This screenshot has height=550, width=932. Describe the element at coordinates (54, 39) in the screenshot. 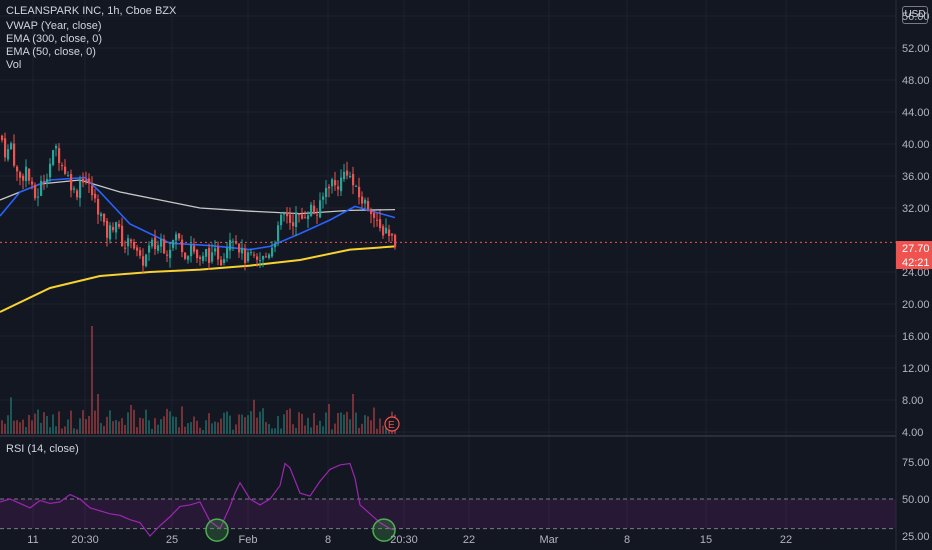

I see `legend-ema300: EMA (300, close, 0)` at that location.